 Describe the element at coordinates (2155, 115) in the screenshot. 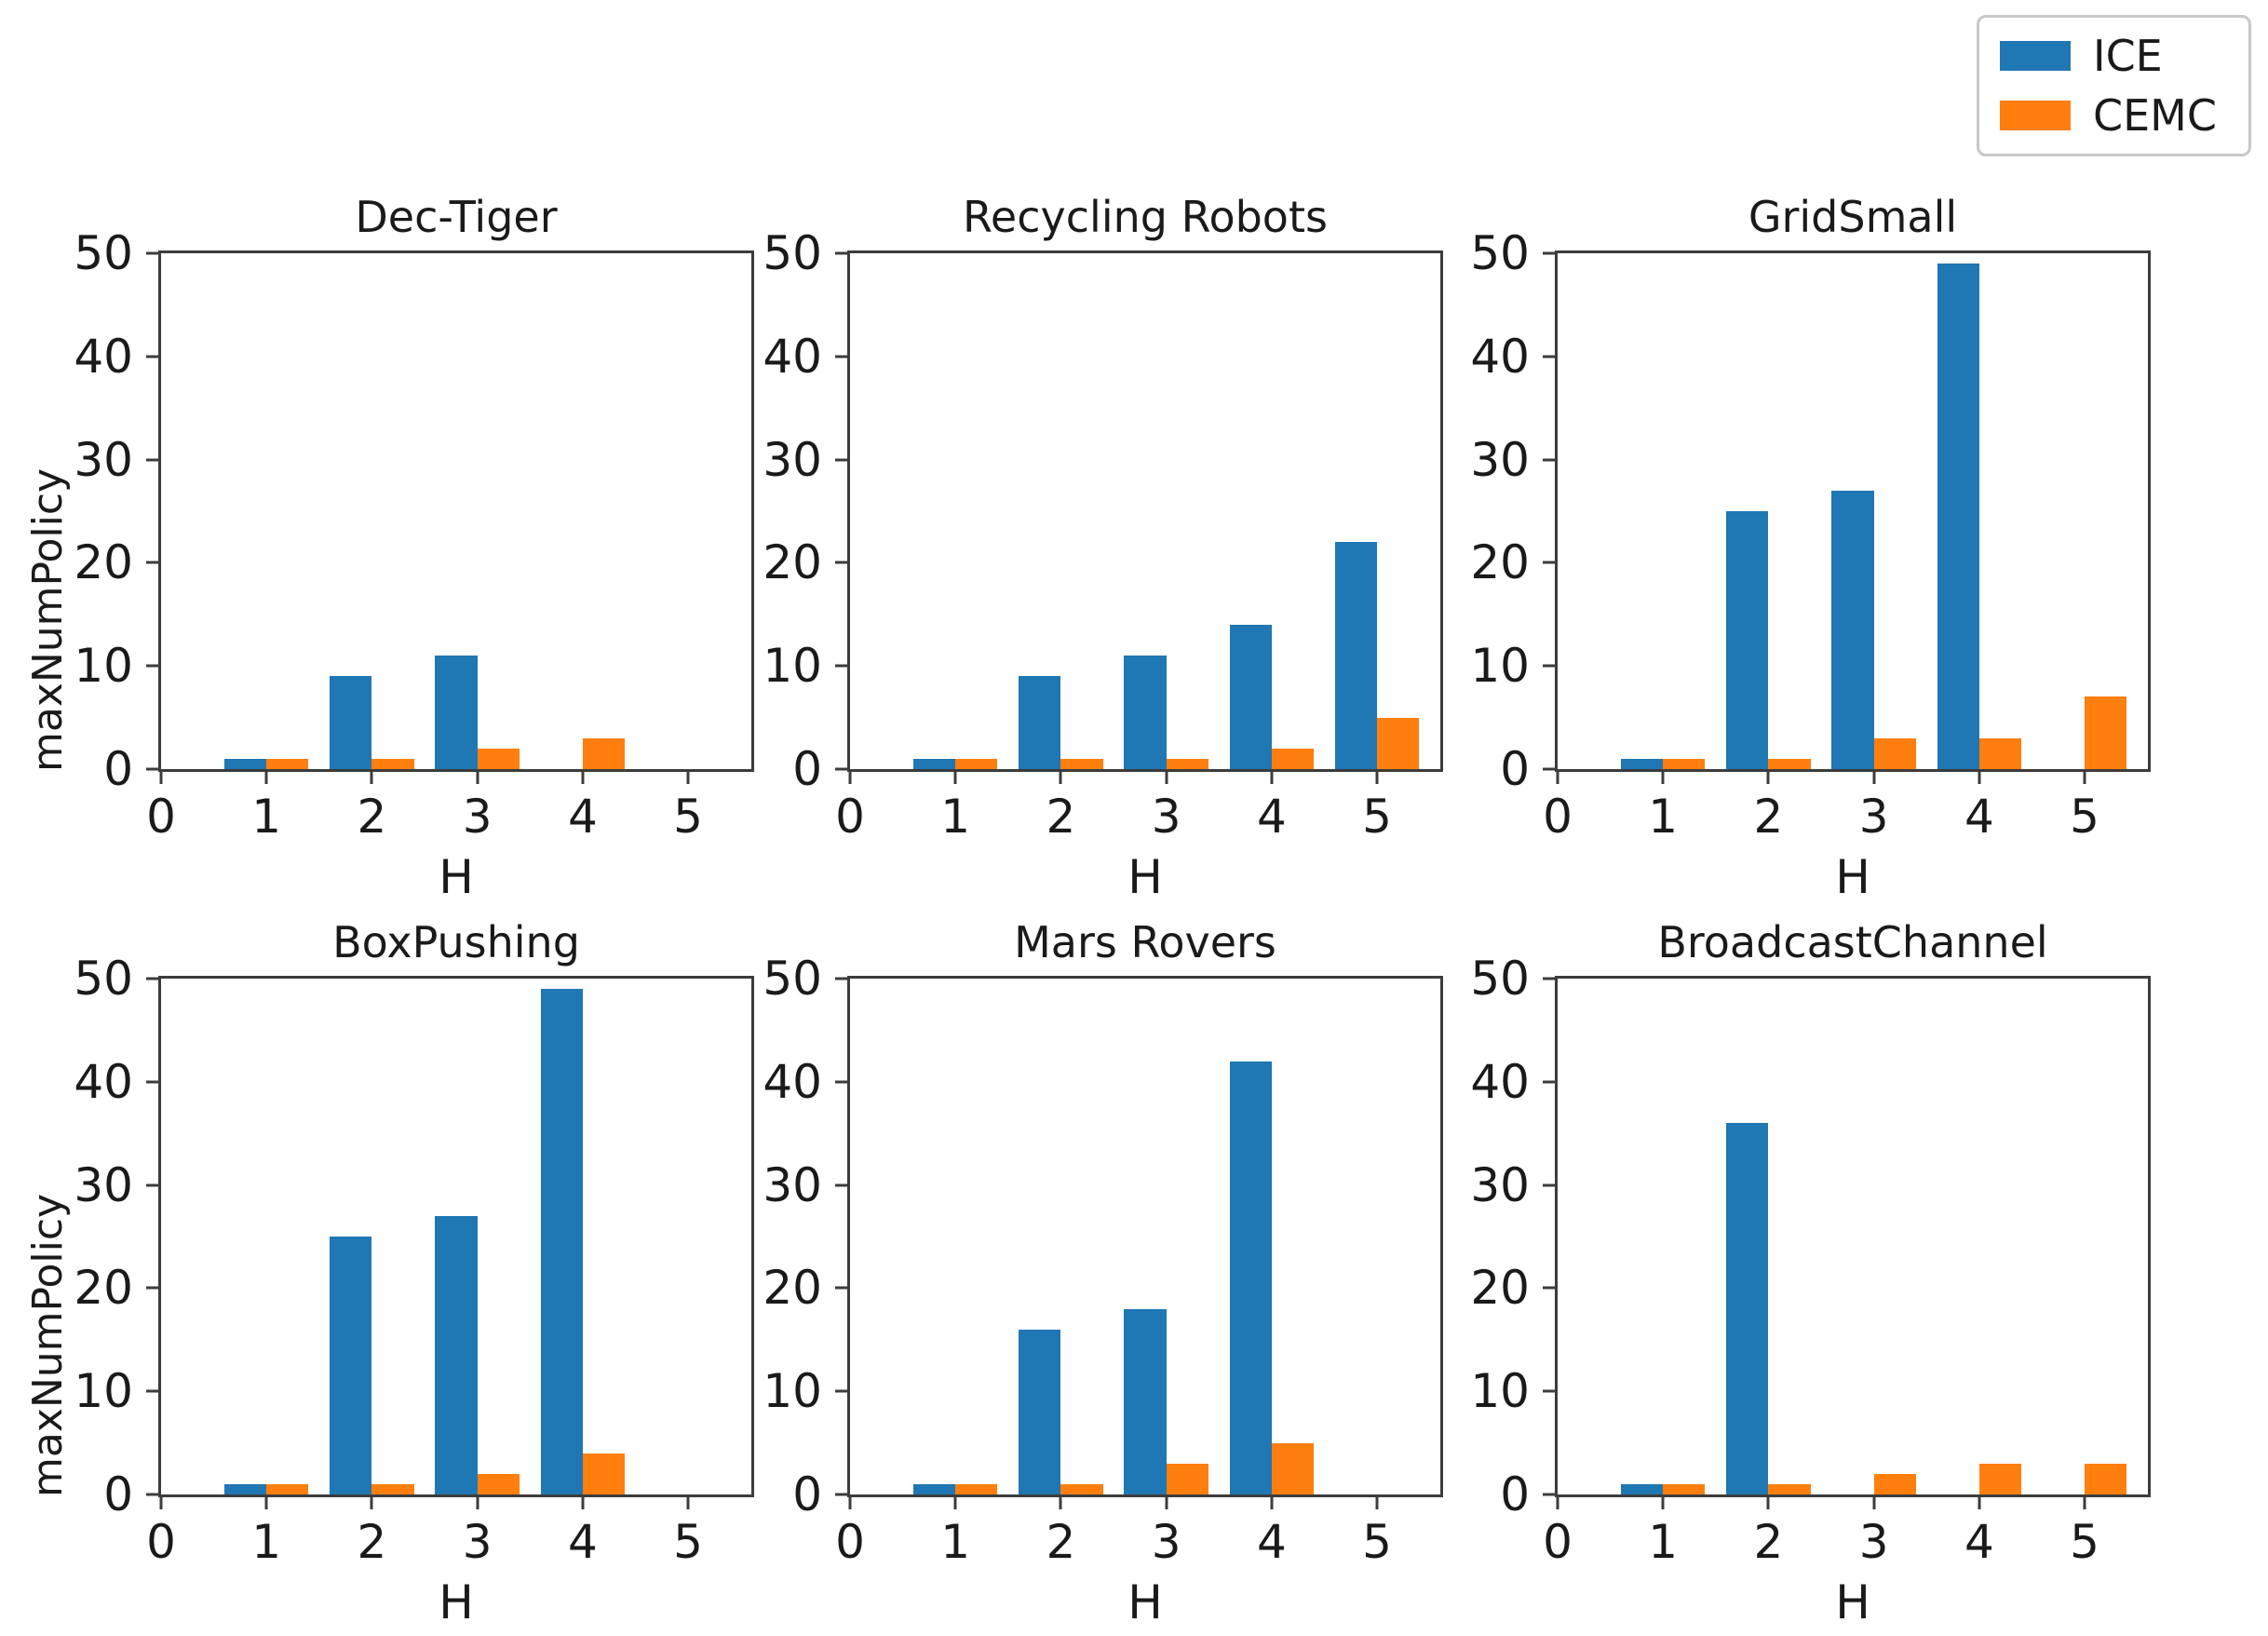

I see `legend-label-cemc: CEMC` at that location.